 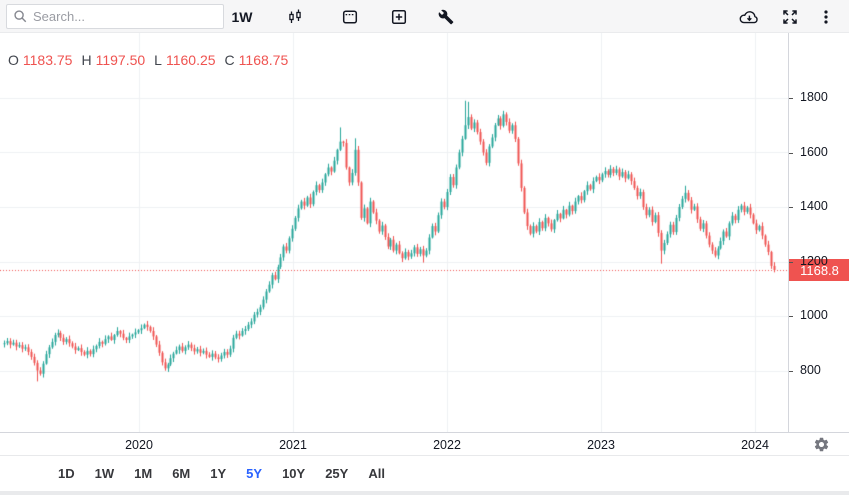 What do you see at coordinates (424, 493) in the screenshot?
I see `bottom-divider` at bounding box center [424, 493].